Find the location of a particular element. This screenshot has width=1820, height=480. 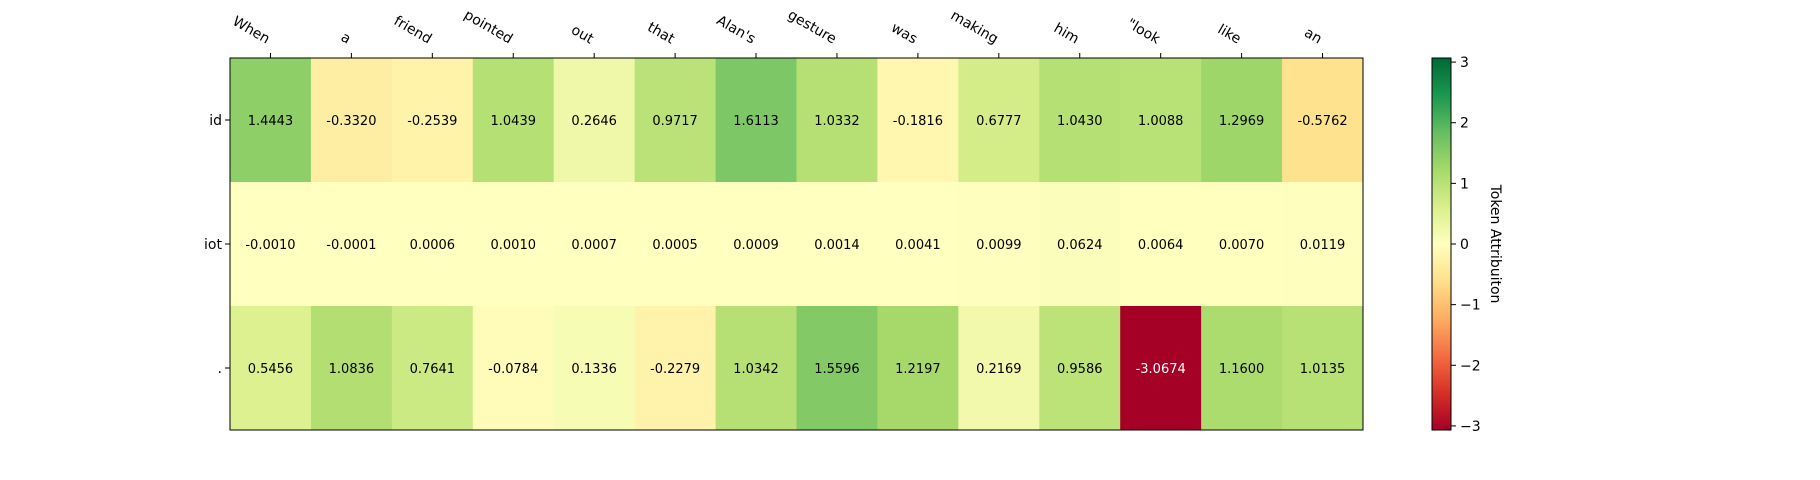

x-tick-label: When is located at coordinates (251, 31).